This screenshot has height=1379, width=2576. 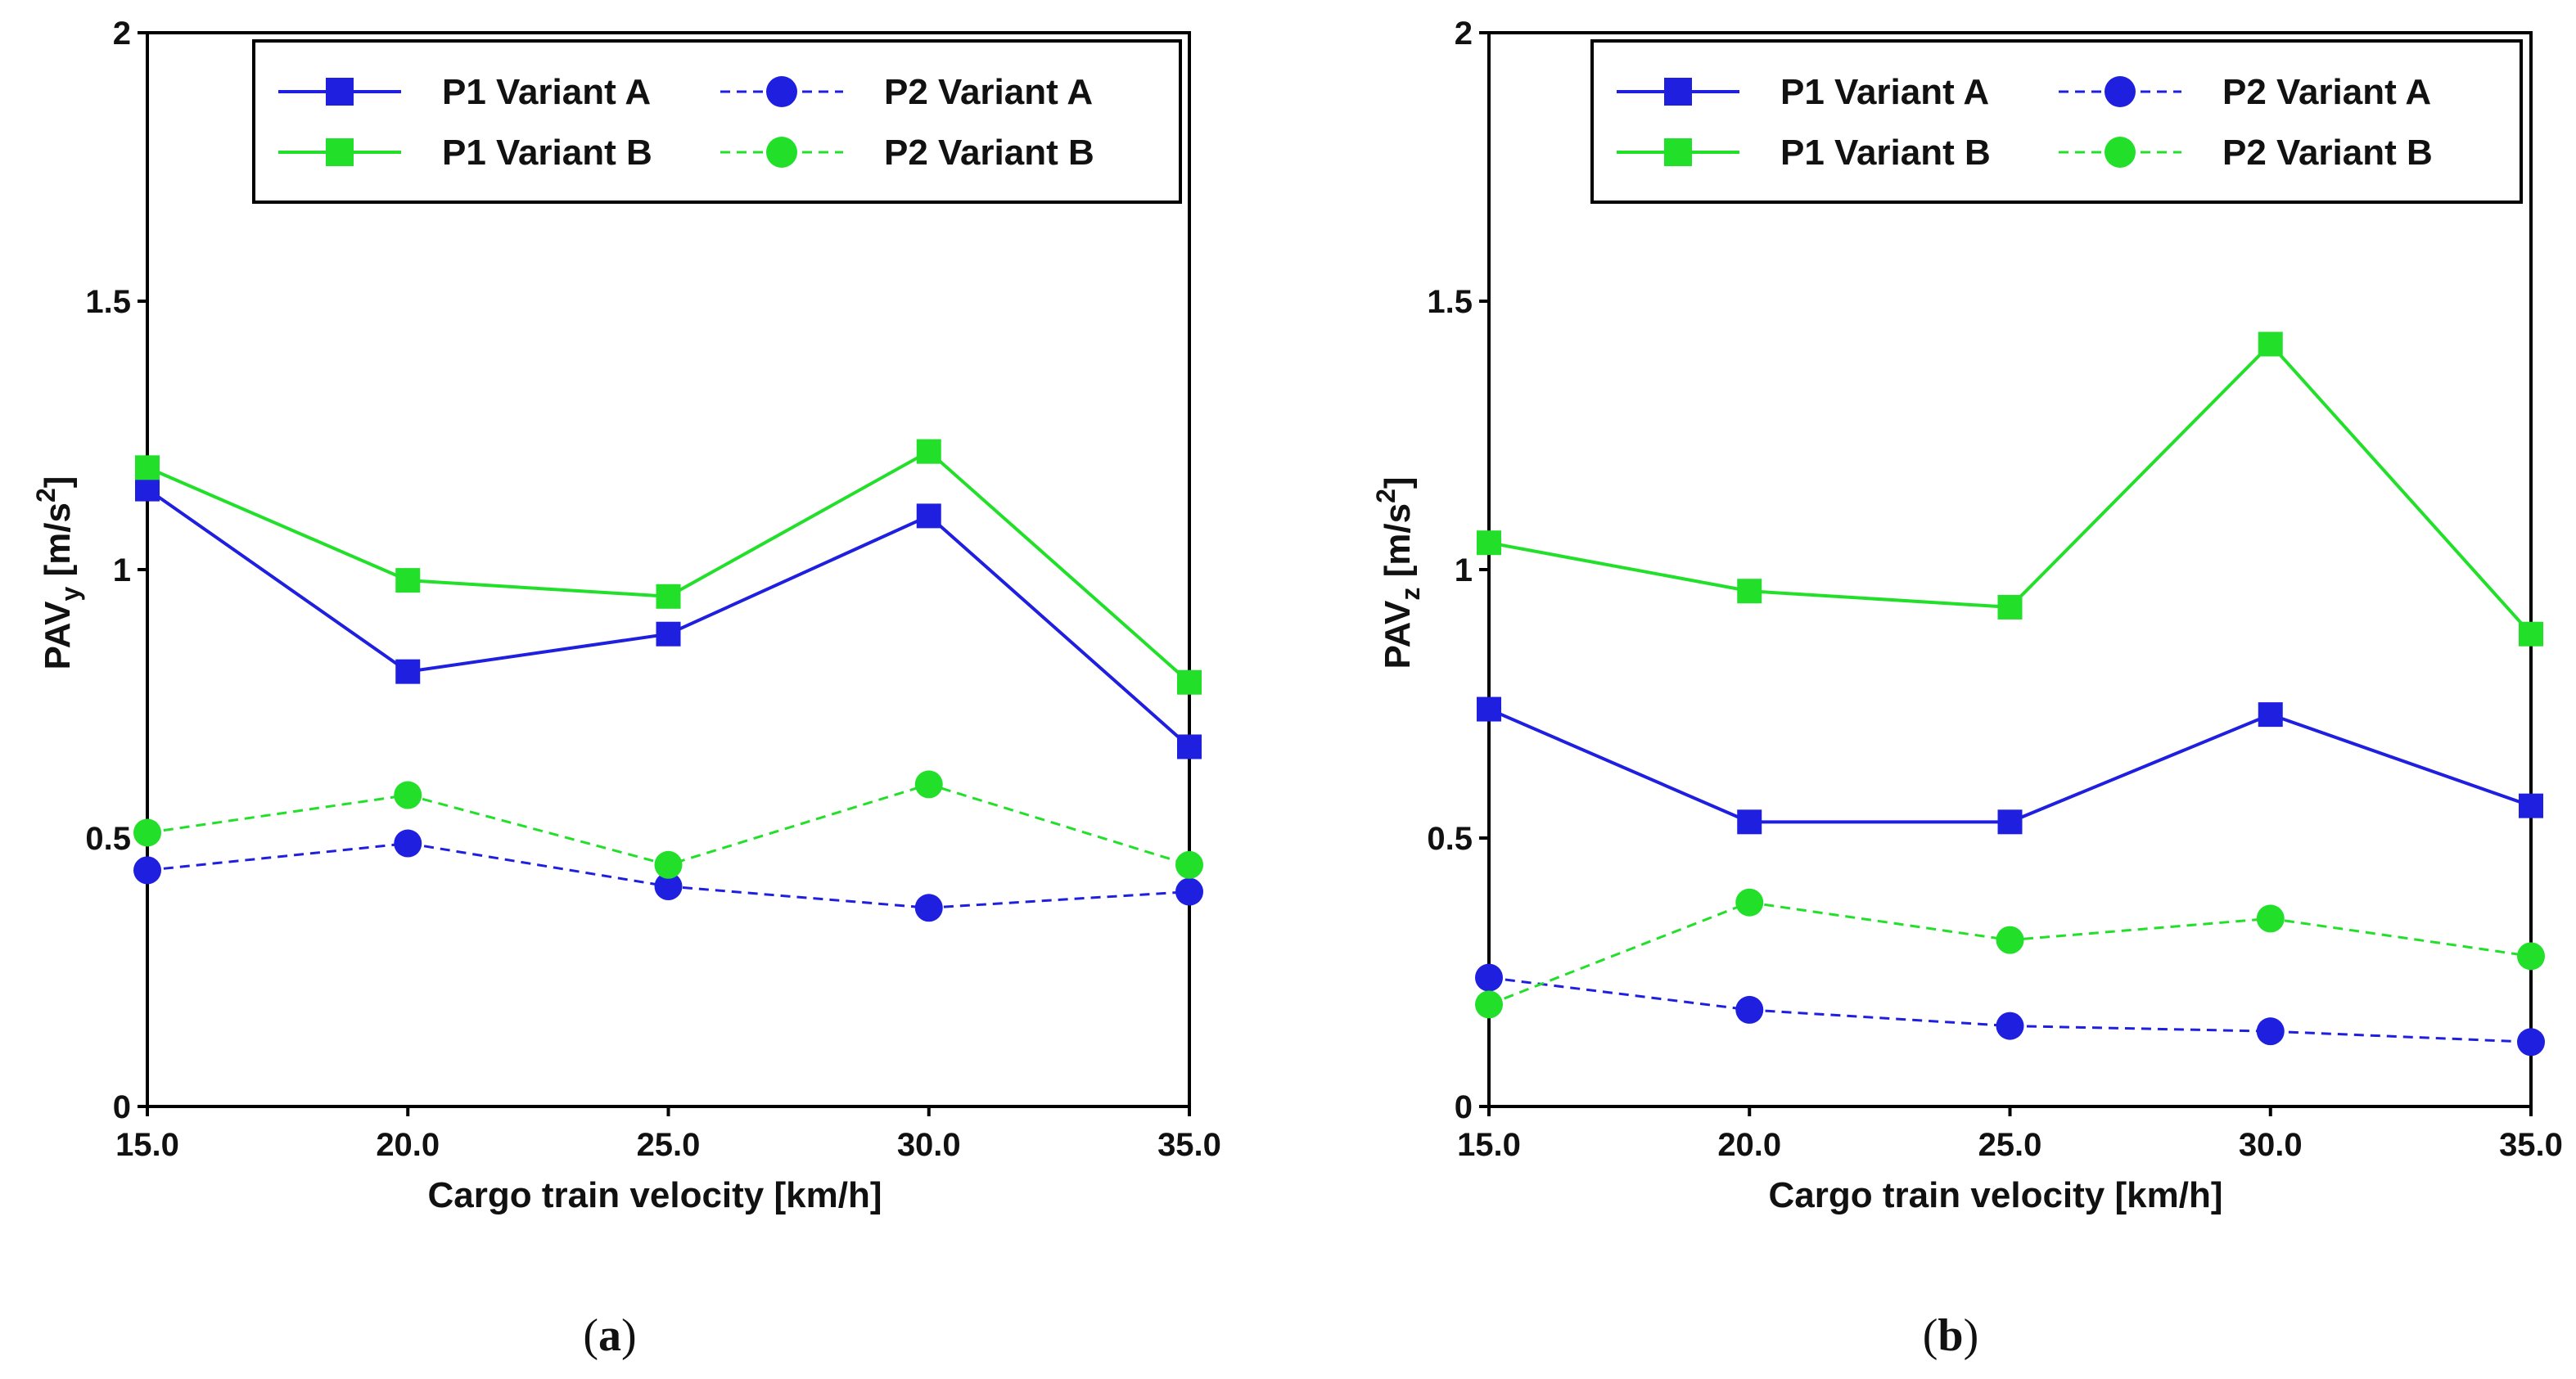 What do you see at coordinates (1950, 1336) in the screenshot?
I see `panel-label-letter: b` at bounding box center [1950, 1336].